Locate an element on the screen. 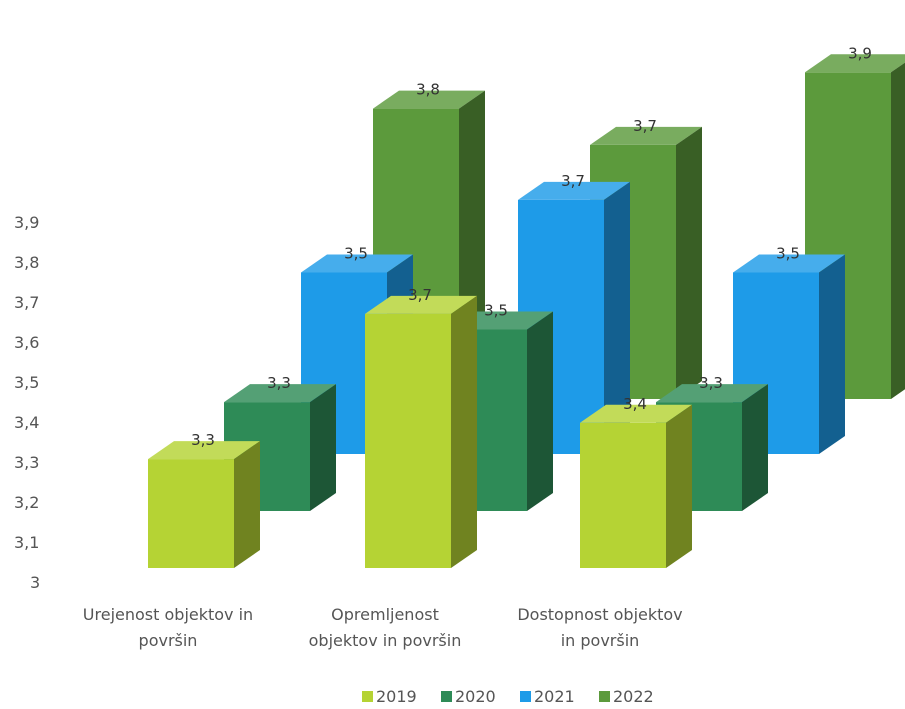 The width and height of the screenshot is (905, 709). y-axis: 3 3,1 3,2 3,3 3,4 3,5 3,6 3,7 3,8 3,9 is located at coordinates (27, 402).